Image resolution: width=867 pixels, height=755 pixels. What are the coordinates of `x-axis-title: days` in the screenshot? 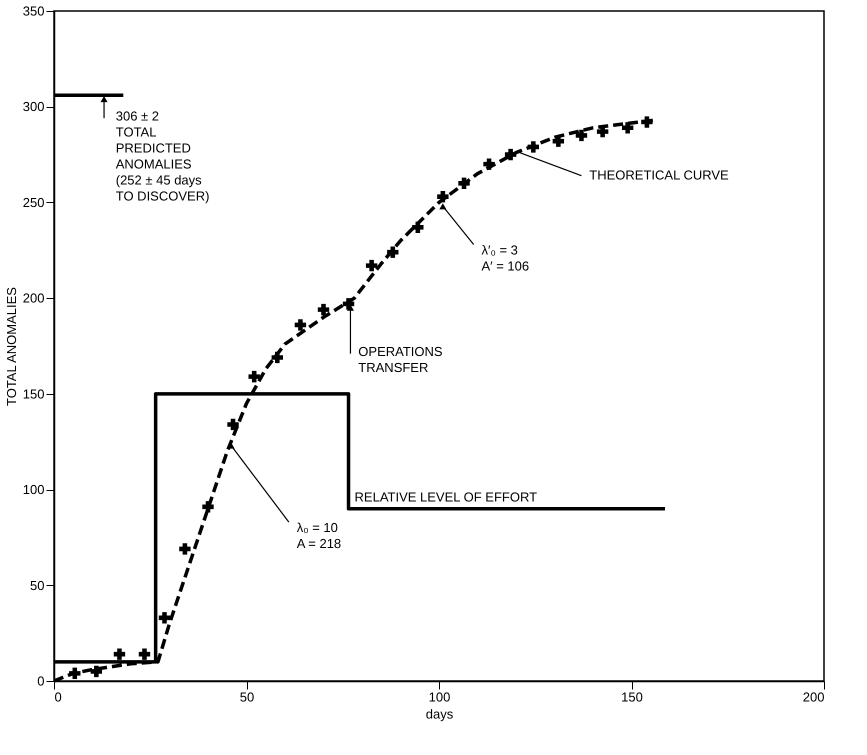 It's located at (440, 714).